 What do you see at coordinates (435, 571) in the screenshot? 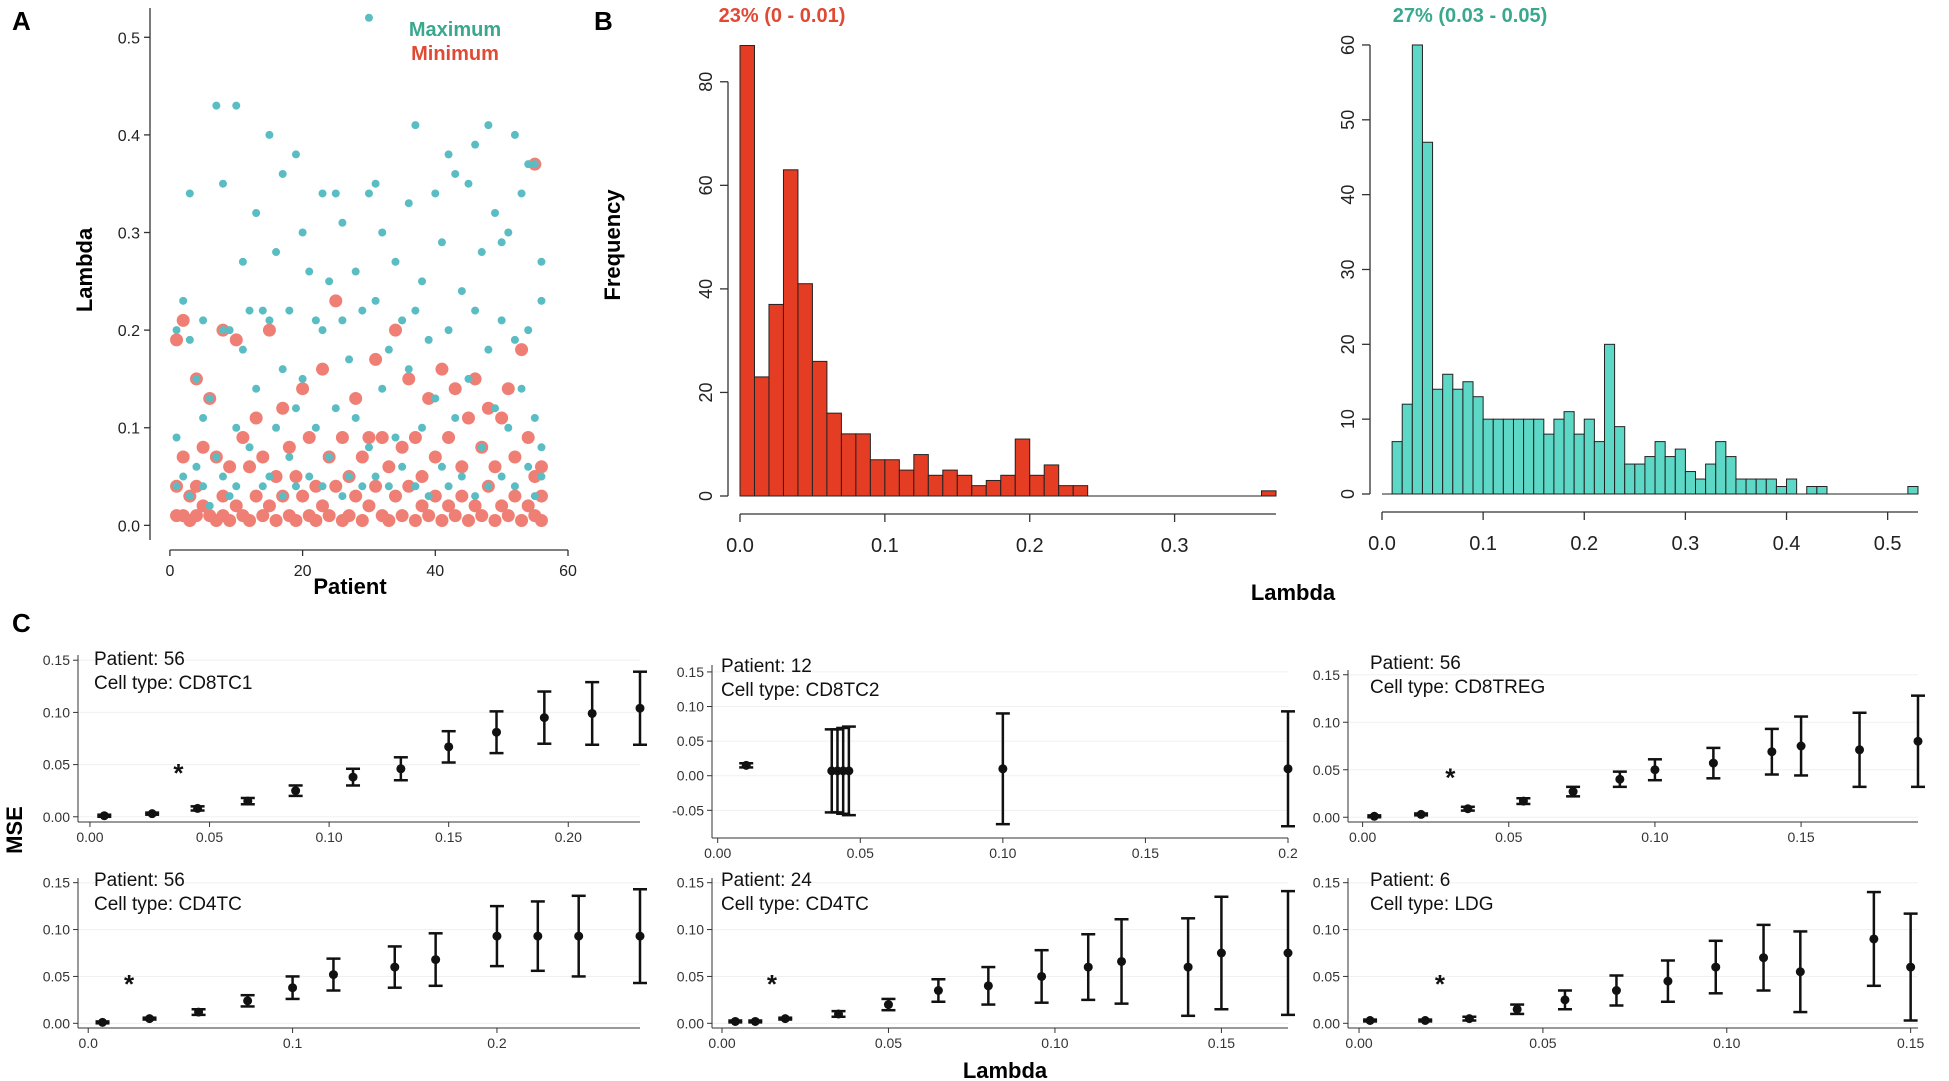
I see `x-tick-label: 40` at bounding box center [435, 571].